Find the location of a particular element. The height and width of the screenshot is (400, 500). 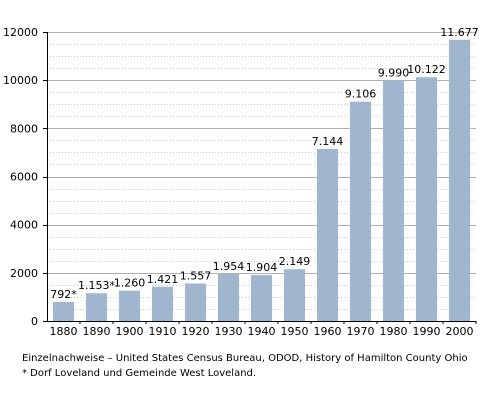

data-label: 7.144 is located at coordinates (328, 141).